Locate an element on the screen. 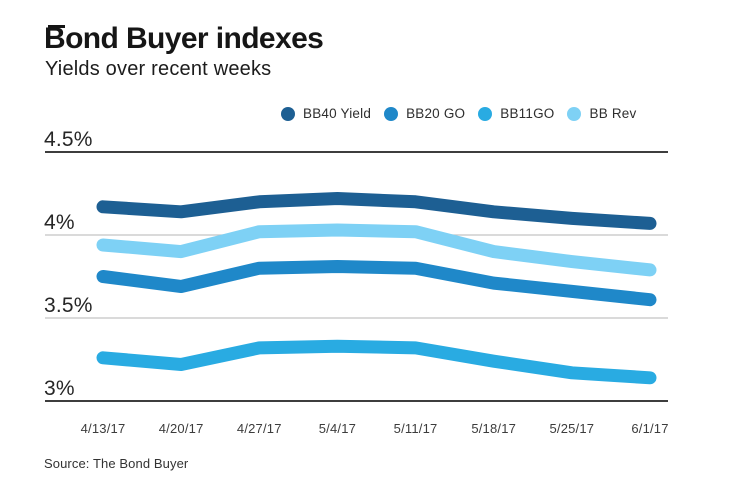  legend-label: BB11GO is located at coordinates (527, 113).